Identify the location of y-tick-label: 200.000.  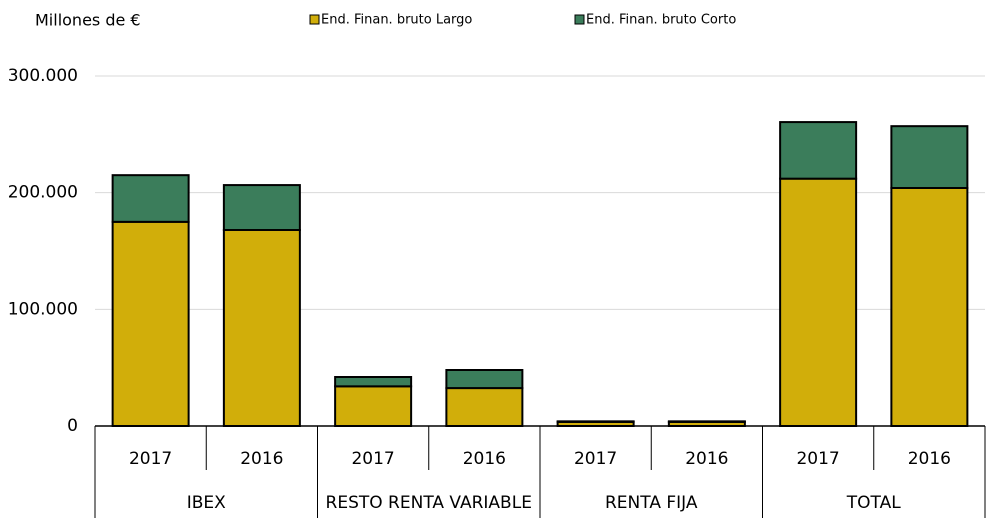
(43, 193).